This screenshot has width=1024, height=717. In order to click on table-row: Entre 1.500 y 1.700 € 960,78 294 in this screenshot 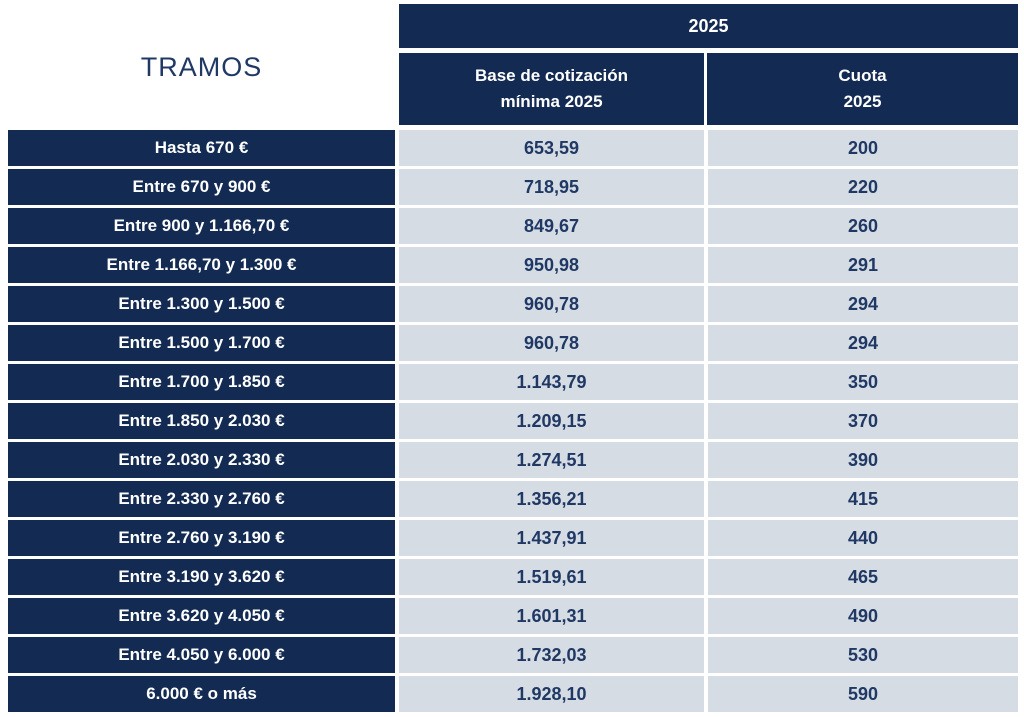, I will do `click(513, 343)`.